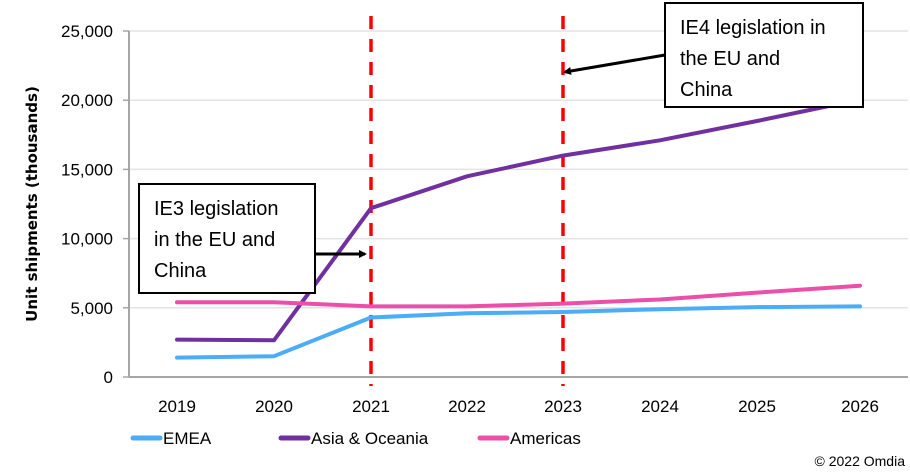  I want to click on legend-item: Americas, so click(529, 438).